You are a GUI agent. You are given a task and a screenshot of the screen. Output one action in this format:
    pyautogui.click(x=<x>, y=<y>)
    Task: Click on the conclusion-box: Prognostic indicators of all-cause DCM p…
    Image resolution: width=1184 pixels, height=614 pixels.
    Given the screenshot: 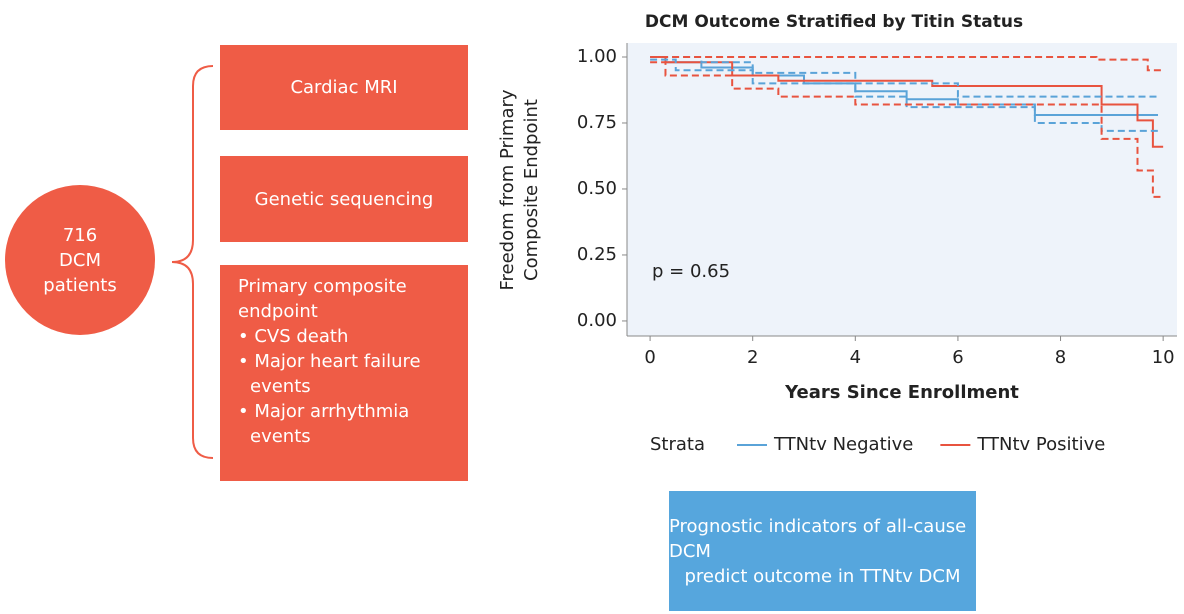 What is the action you would take?
    pyautogui.click(x=822, y=551)
    